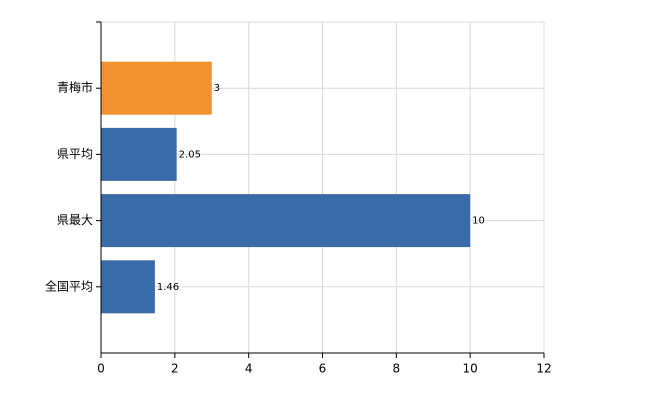 The image size is (650, 400). What do you see at coordinates (478, 221) in the screenshot?
I see `value-label: 10` at bounding box center [478, 221].